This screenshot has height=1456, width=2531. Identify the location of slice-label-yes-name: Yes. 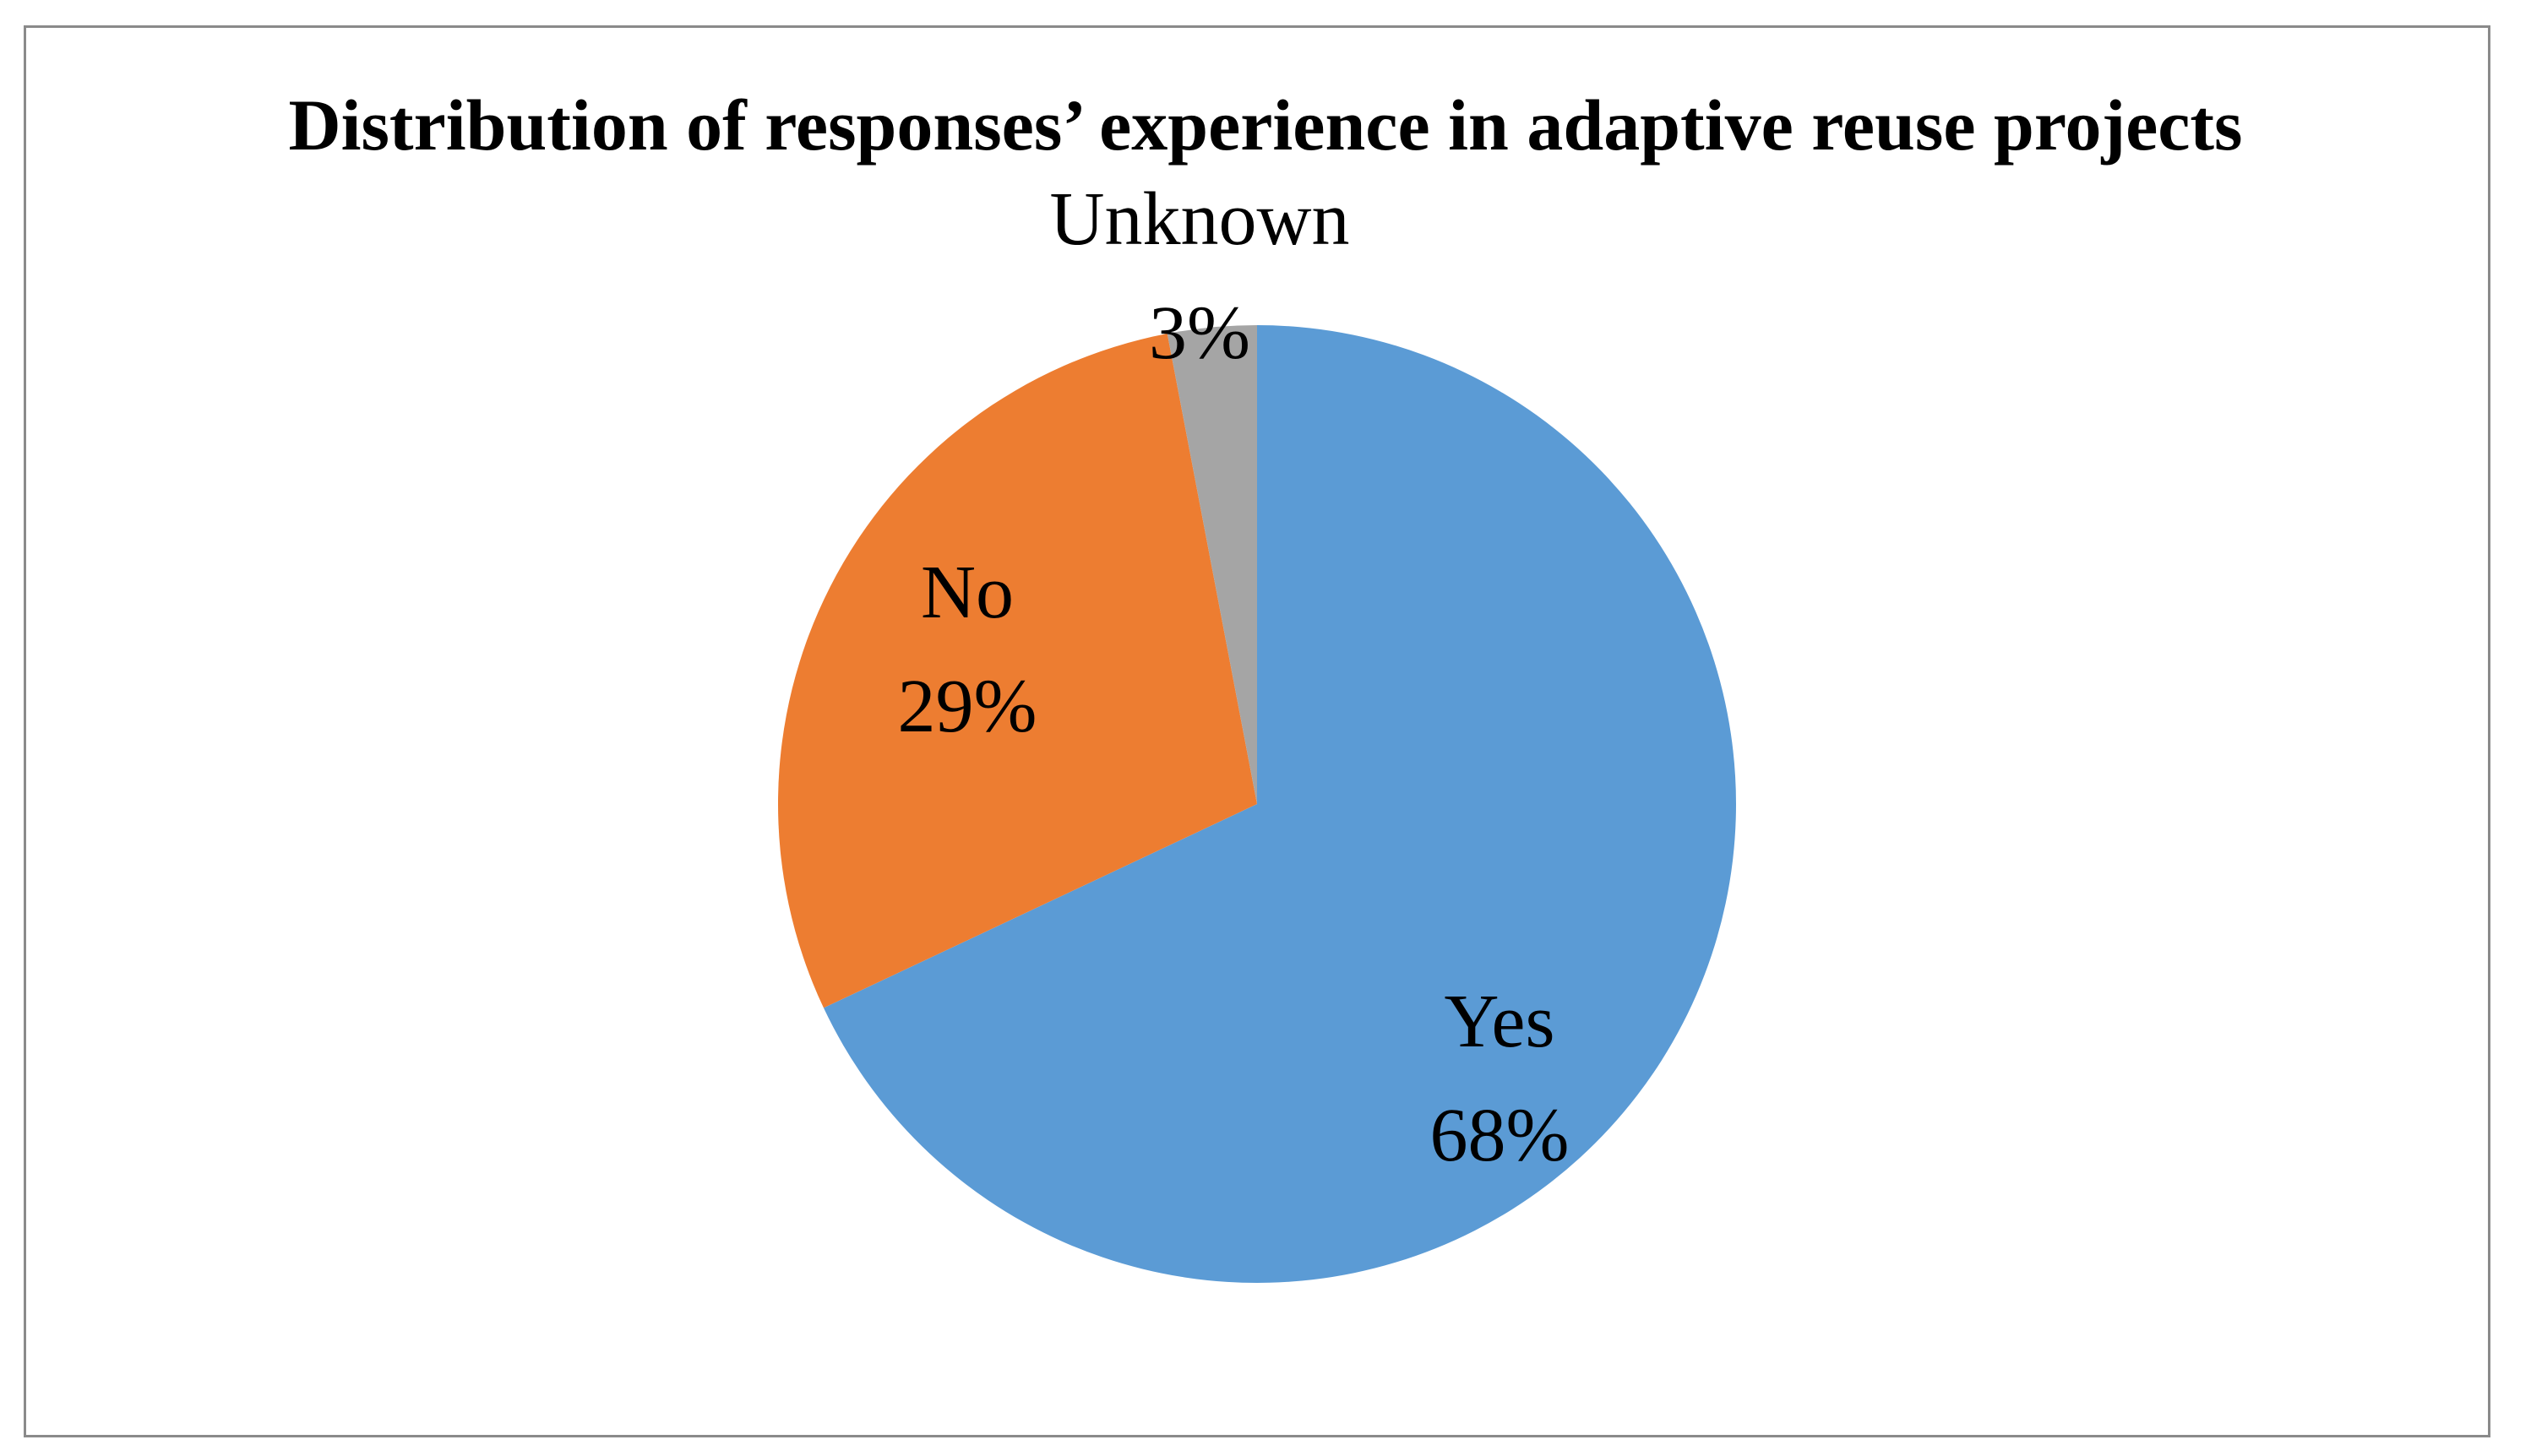
(1500, 1022).